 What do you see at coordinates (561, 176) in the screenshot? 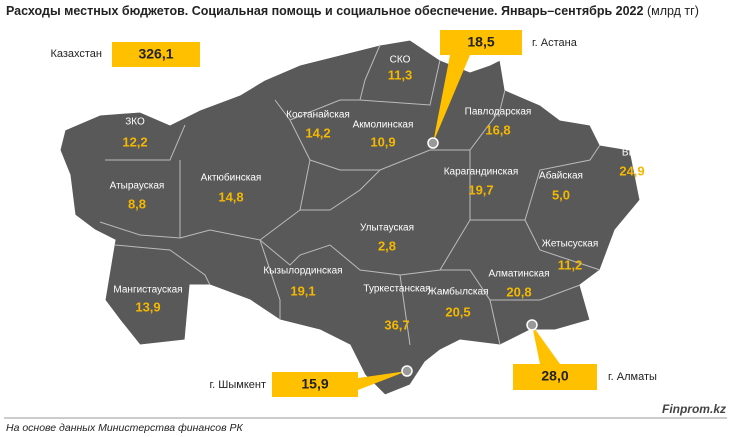
I see `region-name: Абайская` at bounding box center [561, 176].